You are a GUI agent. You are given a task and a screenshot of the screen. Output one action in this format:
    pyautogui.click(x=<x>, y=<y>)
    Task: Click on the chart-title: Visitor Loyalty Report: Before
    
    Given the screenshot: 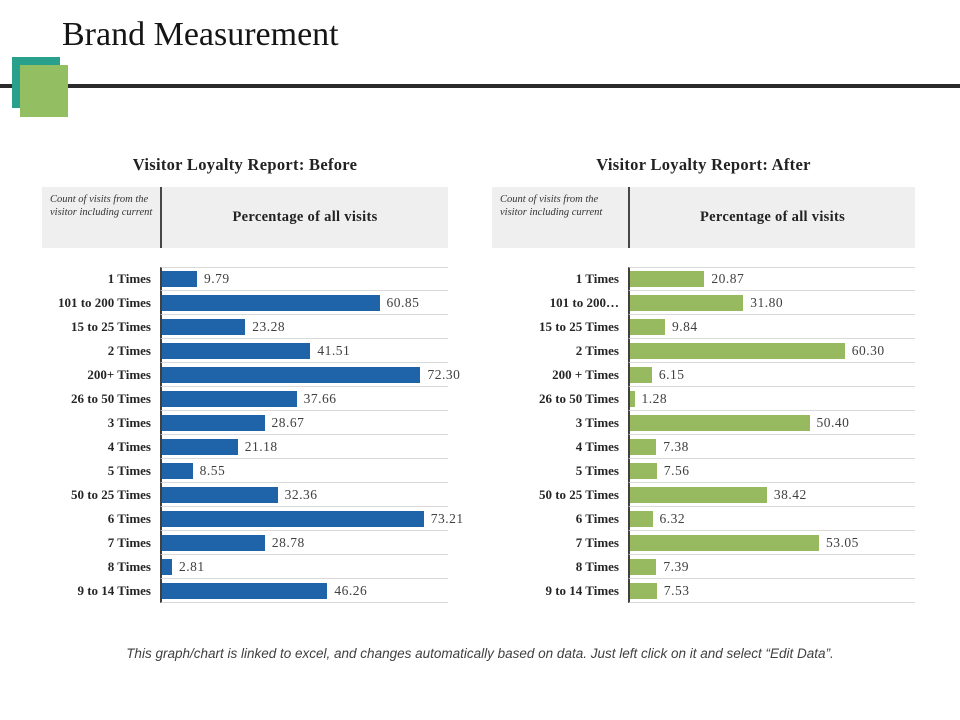 What is the action you would take?
    pyautogui.click(x=245, y=164)
    